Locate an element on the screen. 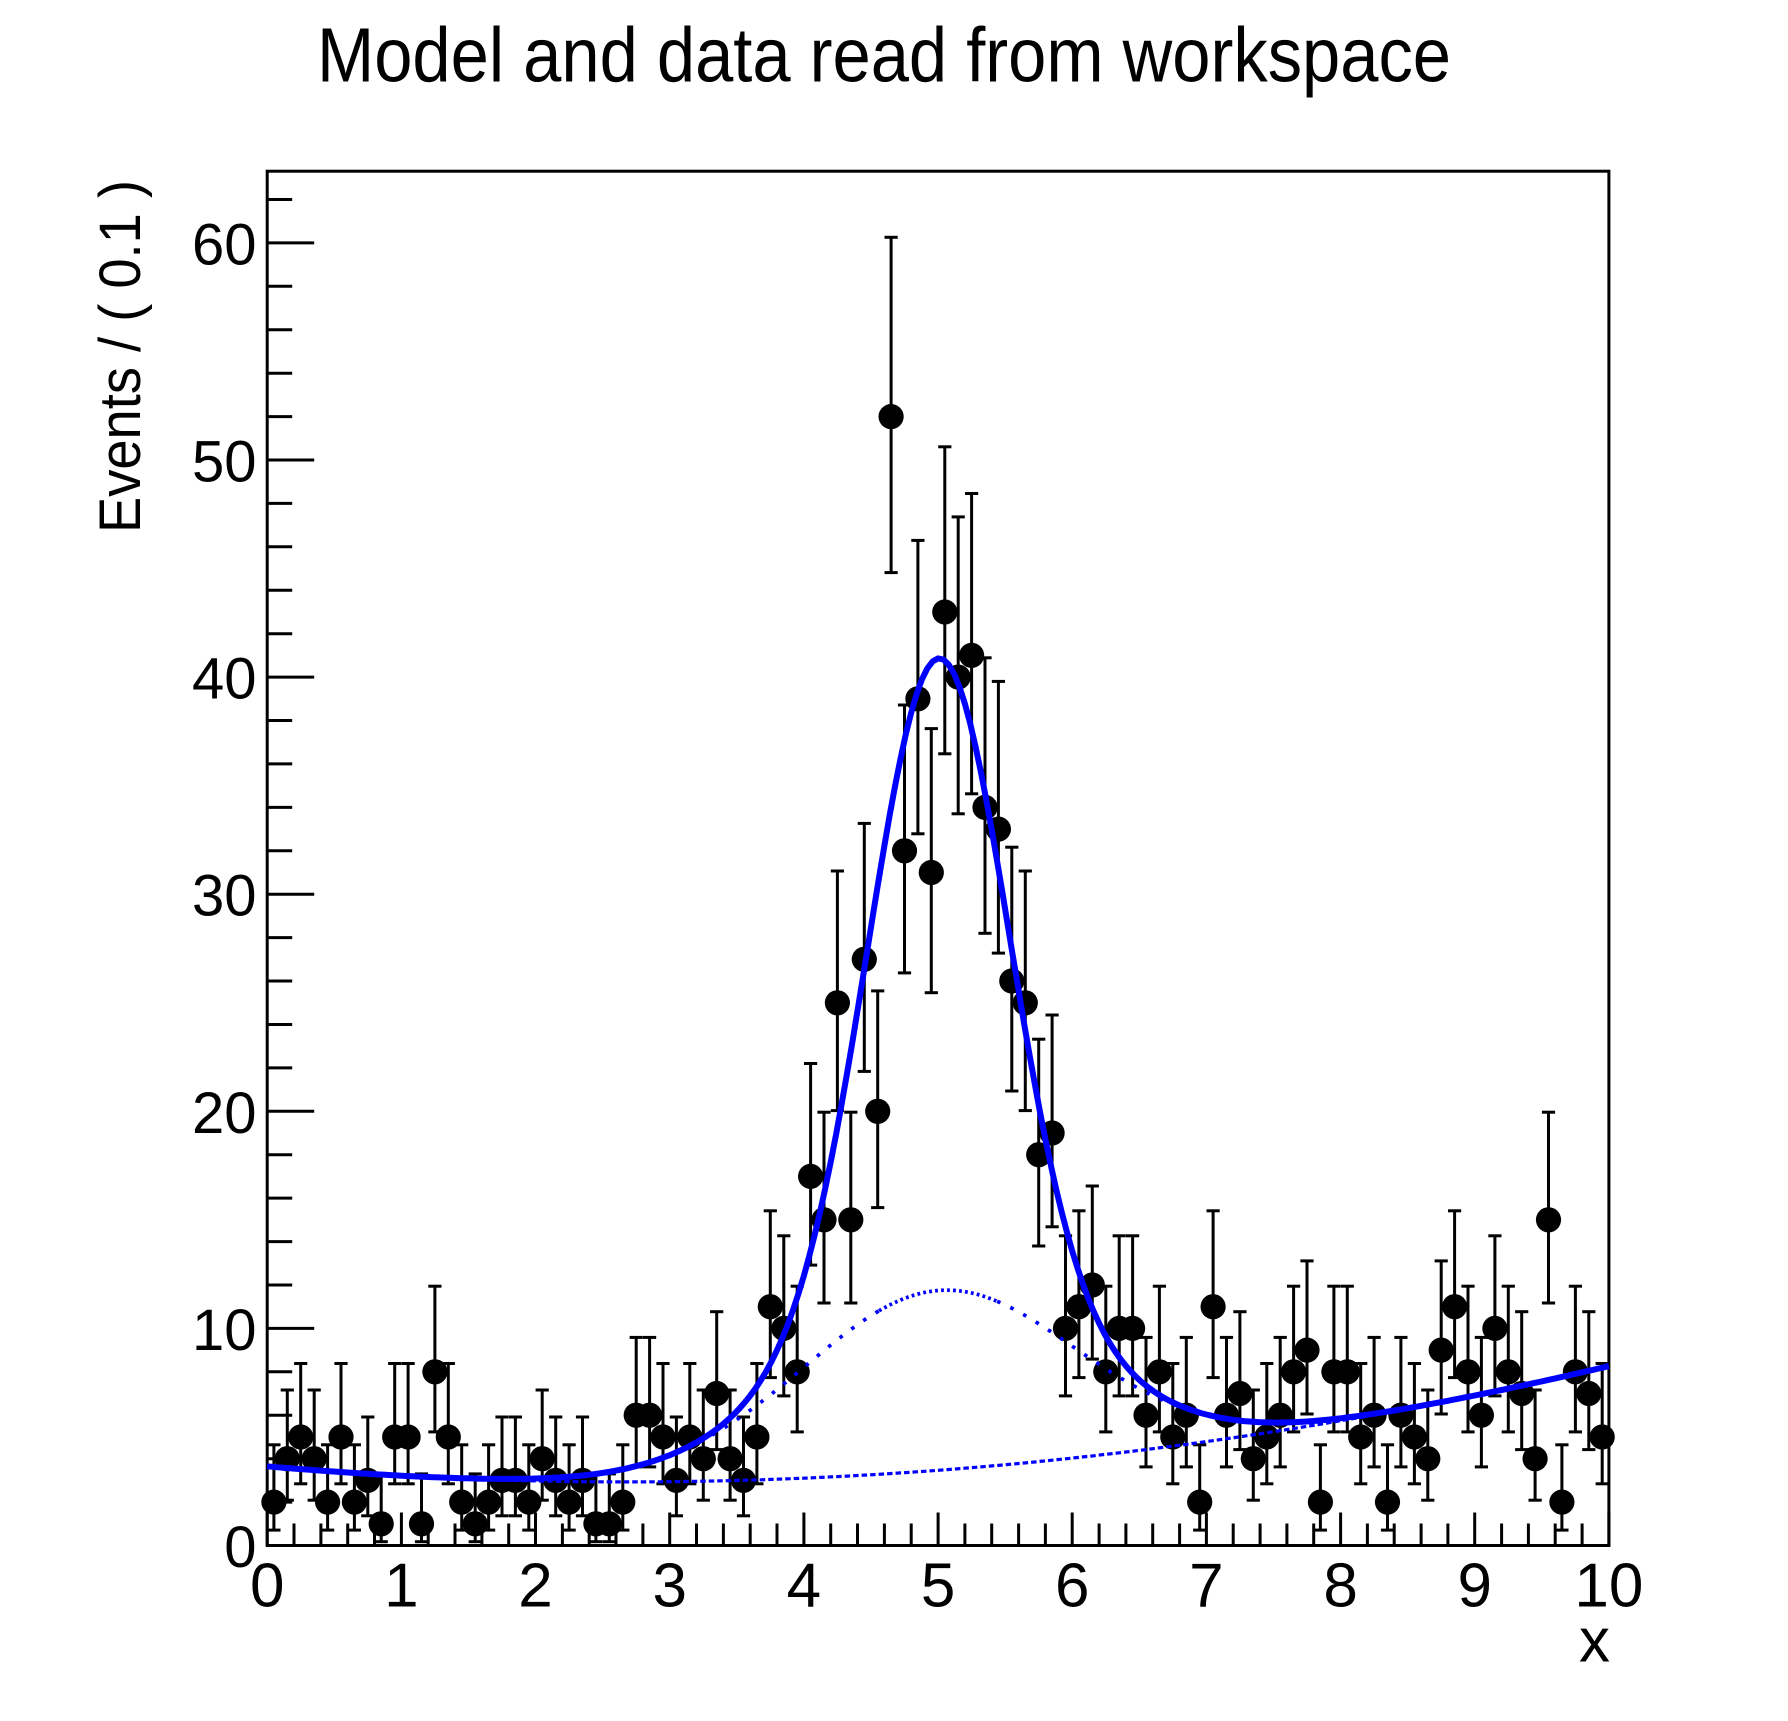 This screenshot has height=1721, width=1788. svg-text: Events / ( 0.1 ) is located at coordinates (120, 356).